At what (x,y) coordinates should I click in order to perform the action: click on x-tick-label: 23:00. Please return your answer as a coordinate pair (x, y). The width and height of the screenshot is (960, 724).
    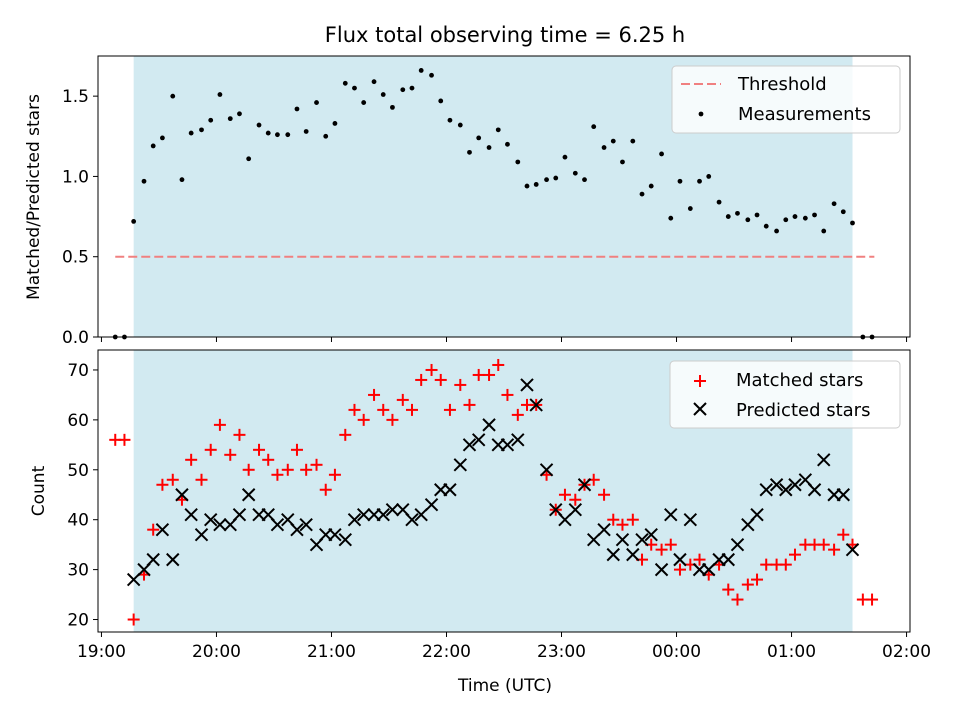
    Looking at the image, I should click on (561, 652).